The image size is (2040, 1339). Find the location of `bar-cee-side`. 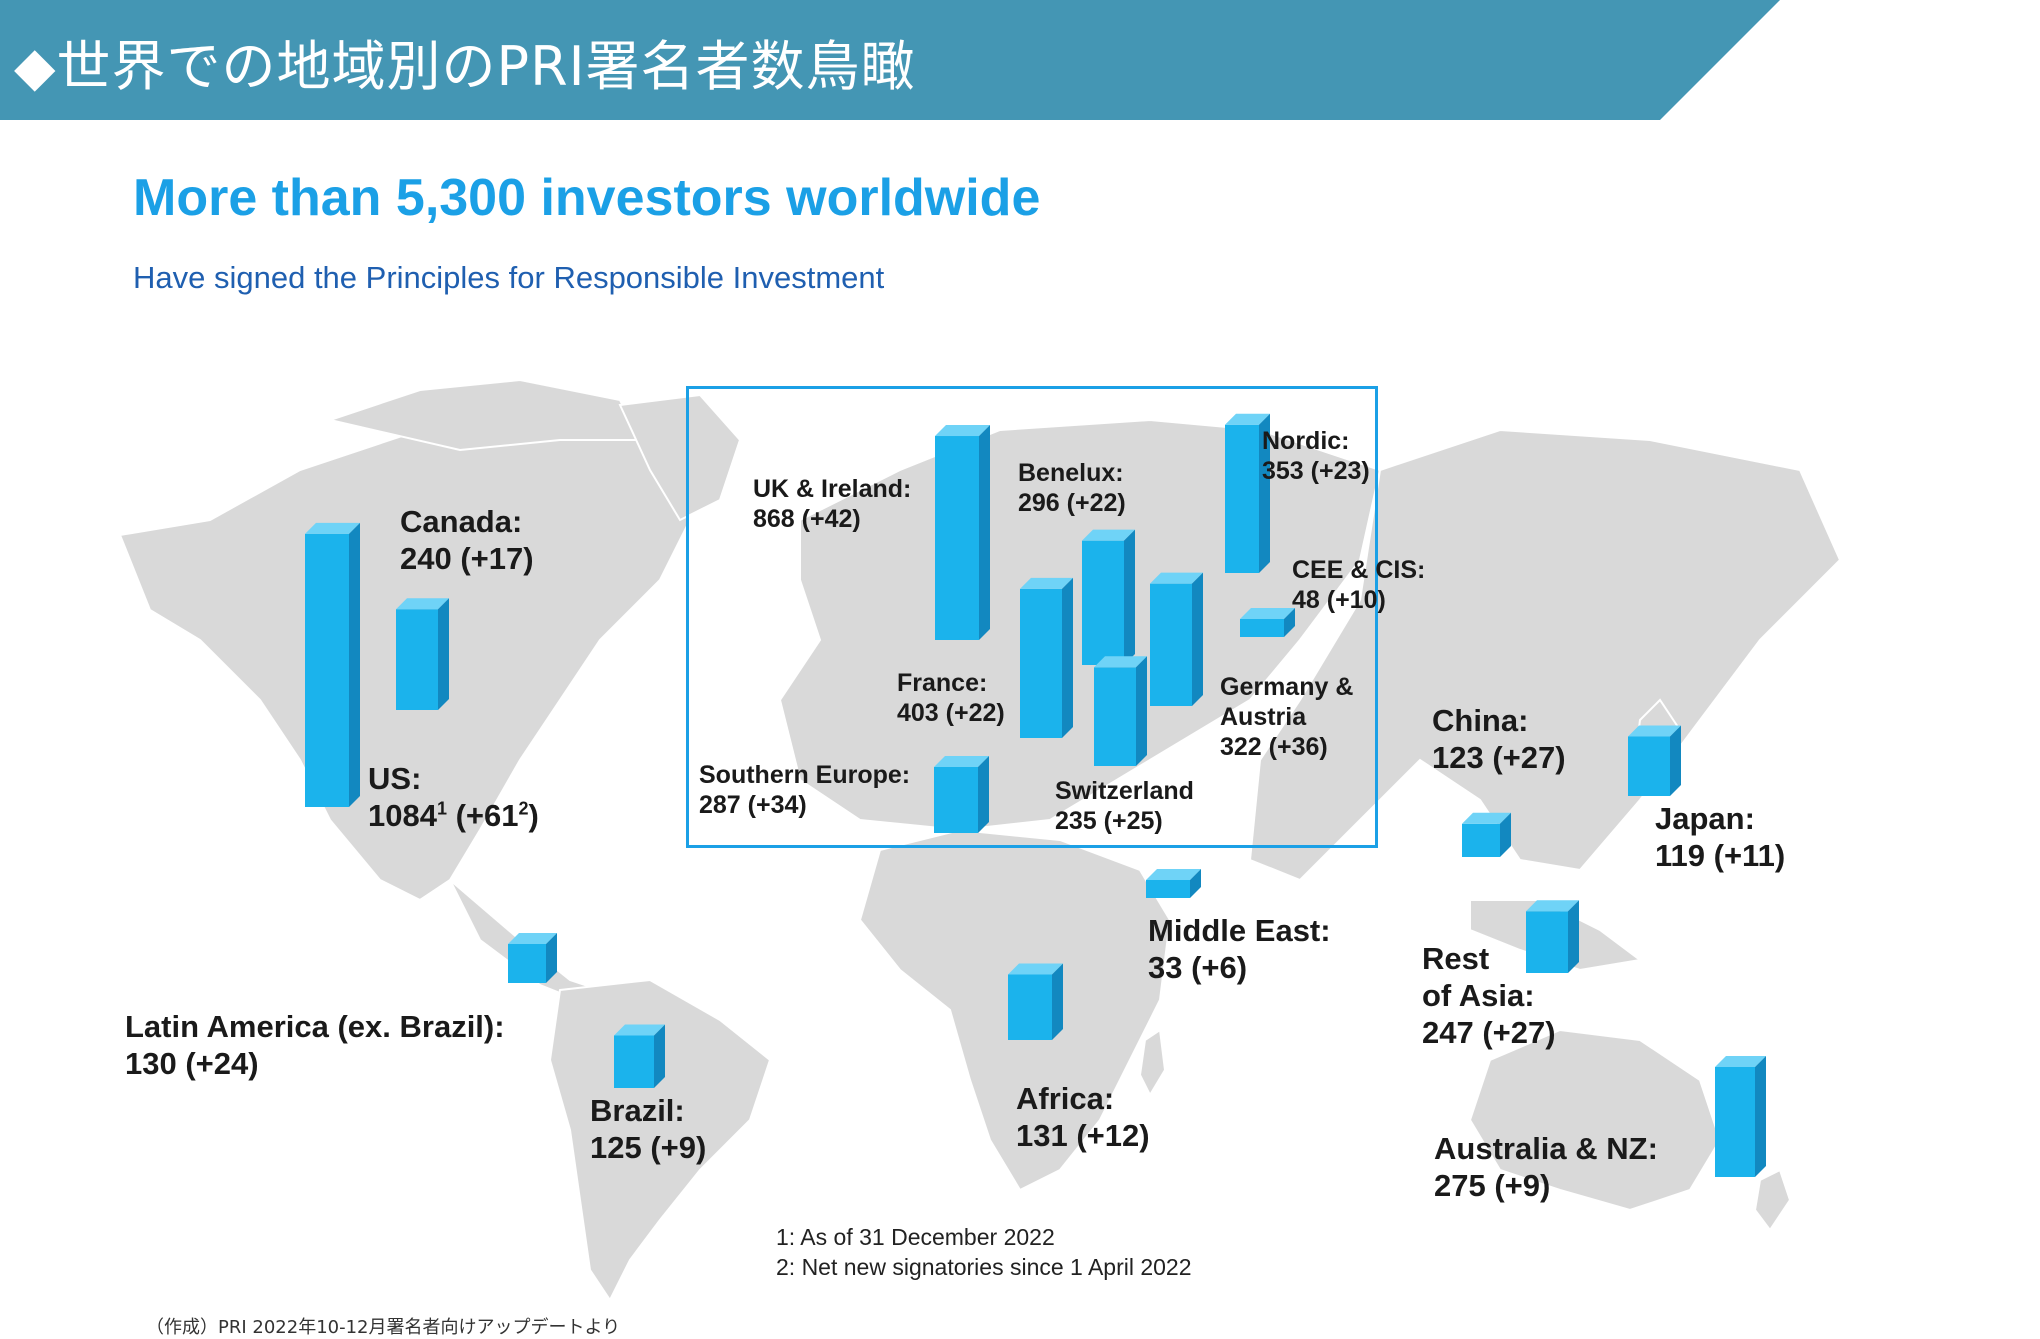

bar-cee-side is located at coordinates (1289, 622).